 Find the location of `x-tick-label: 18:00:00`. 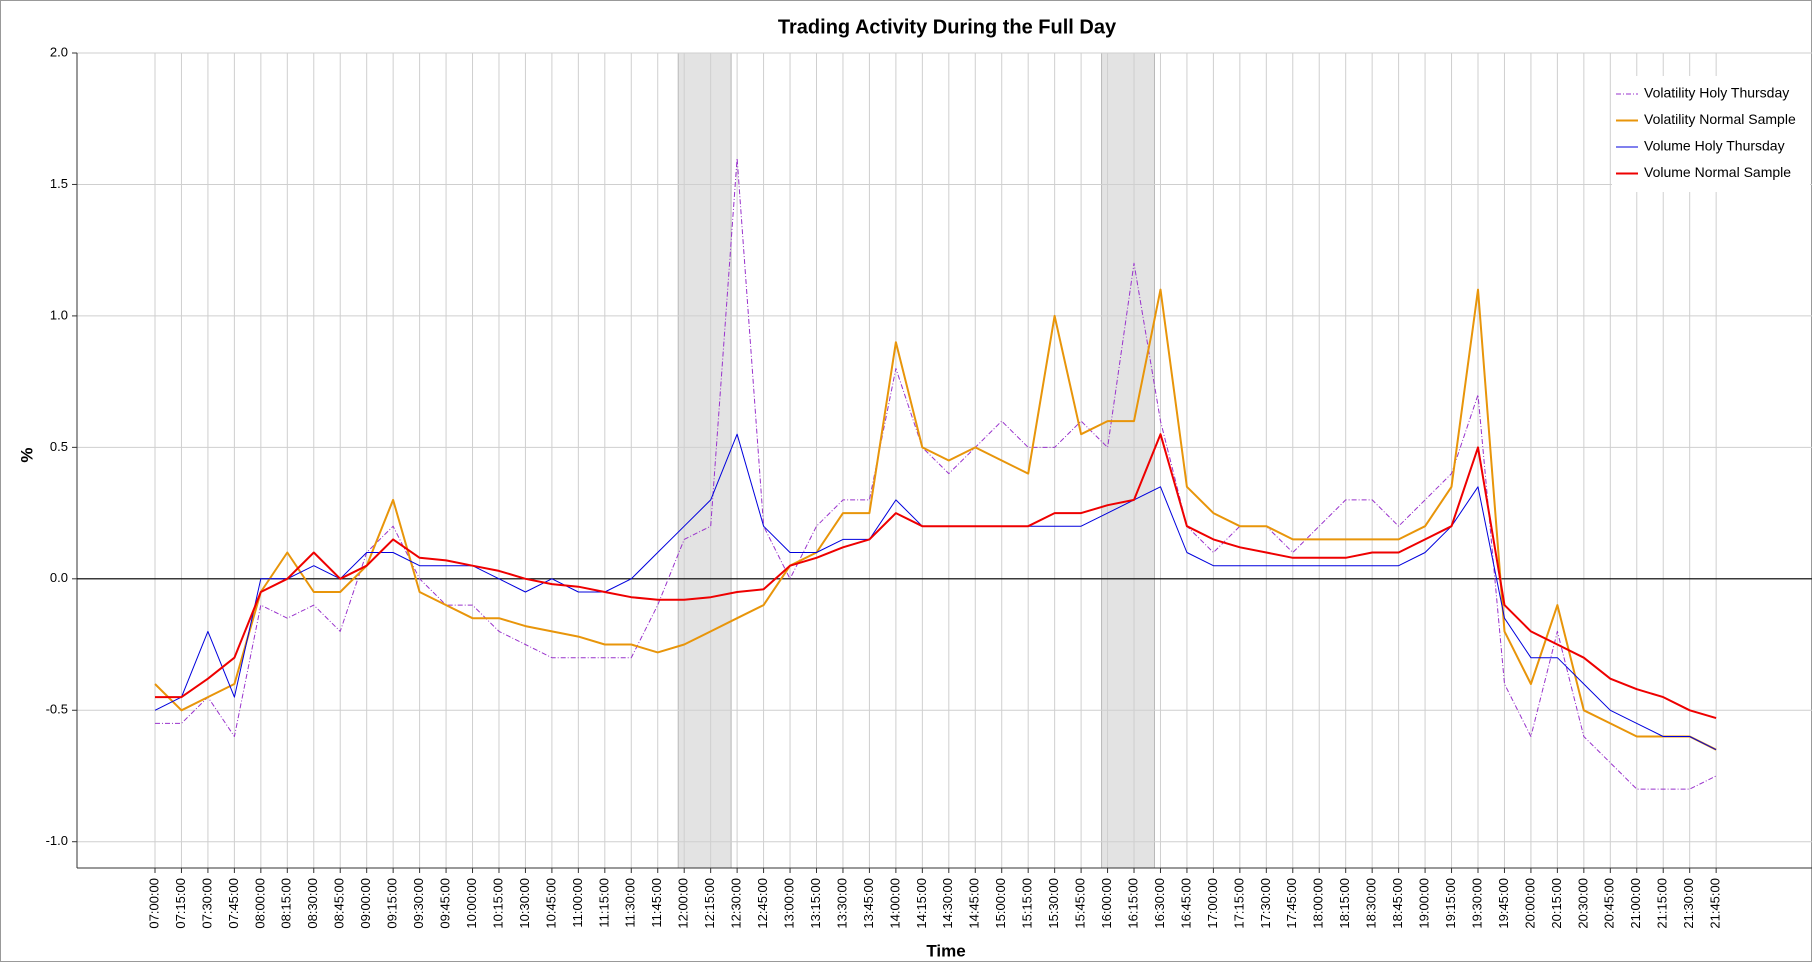

x-tick-label: 18:00:00 is located at coordinates (1318, 903).